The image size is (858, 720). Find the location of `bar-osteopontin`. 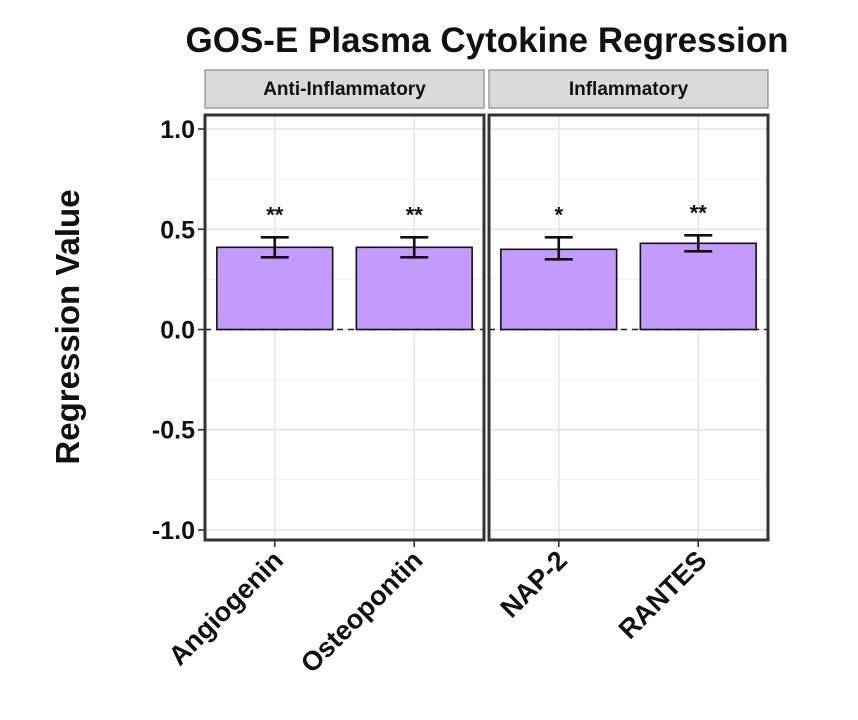

bar-osteopontin is located at coordinates (414, 288).